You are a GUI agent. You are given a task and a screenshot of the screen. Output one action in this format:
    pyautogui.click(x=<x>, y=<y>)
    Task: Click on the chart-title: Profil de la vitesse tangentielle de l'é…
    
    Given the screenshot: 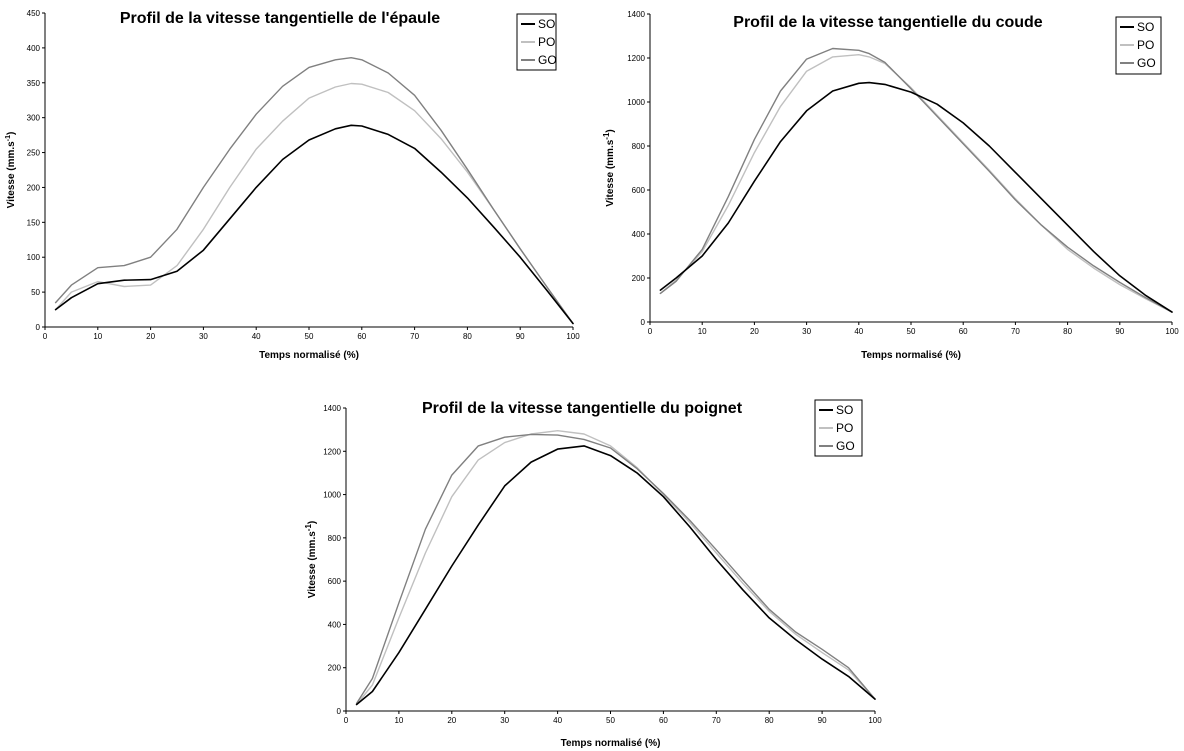 What is the action you would take?
    pyautogui.click(x=280, y=18)
    